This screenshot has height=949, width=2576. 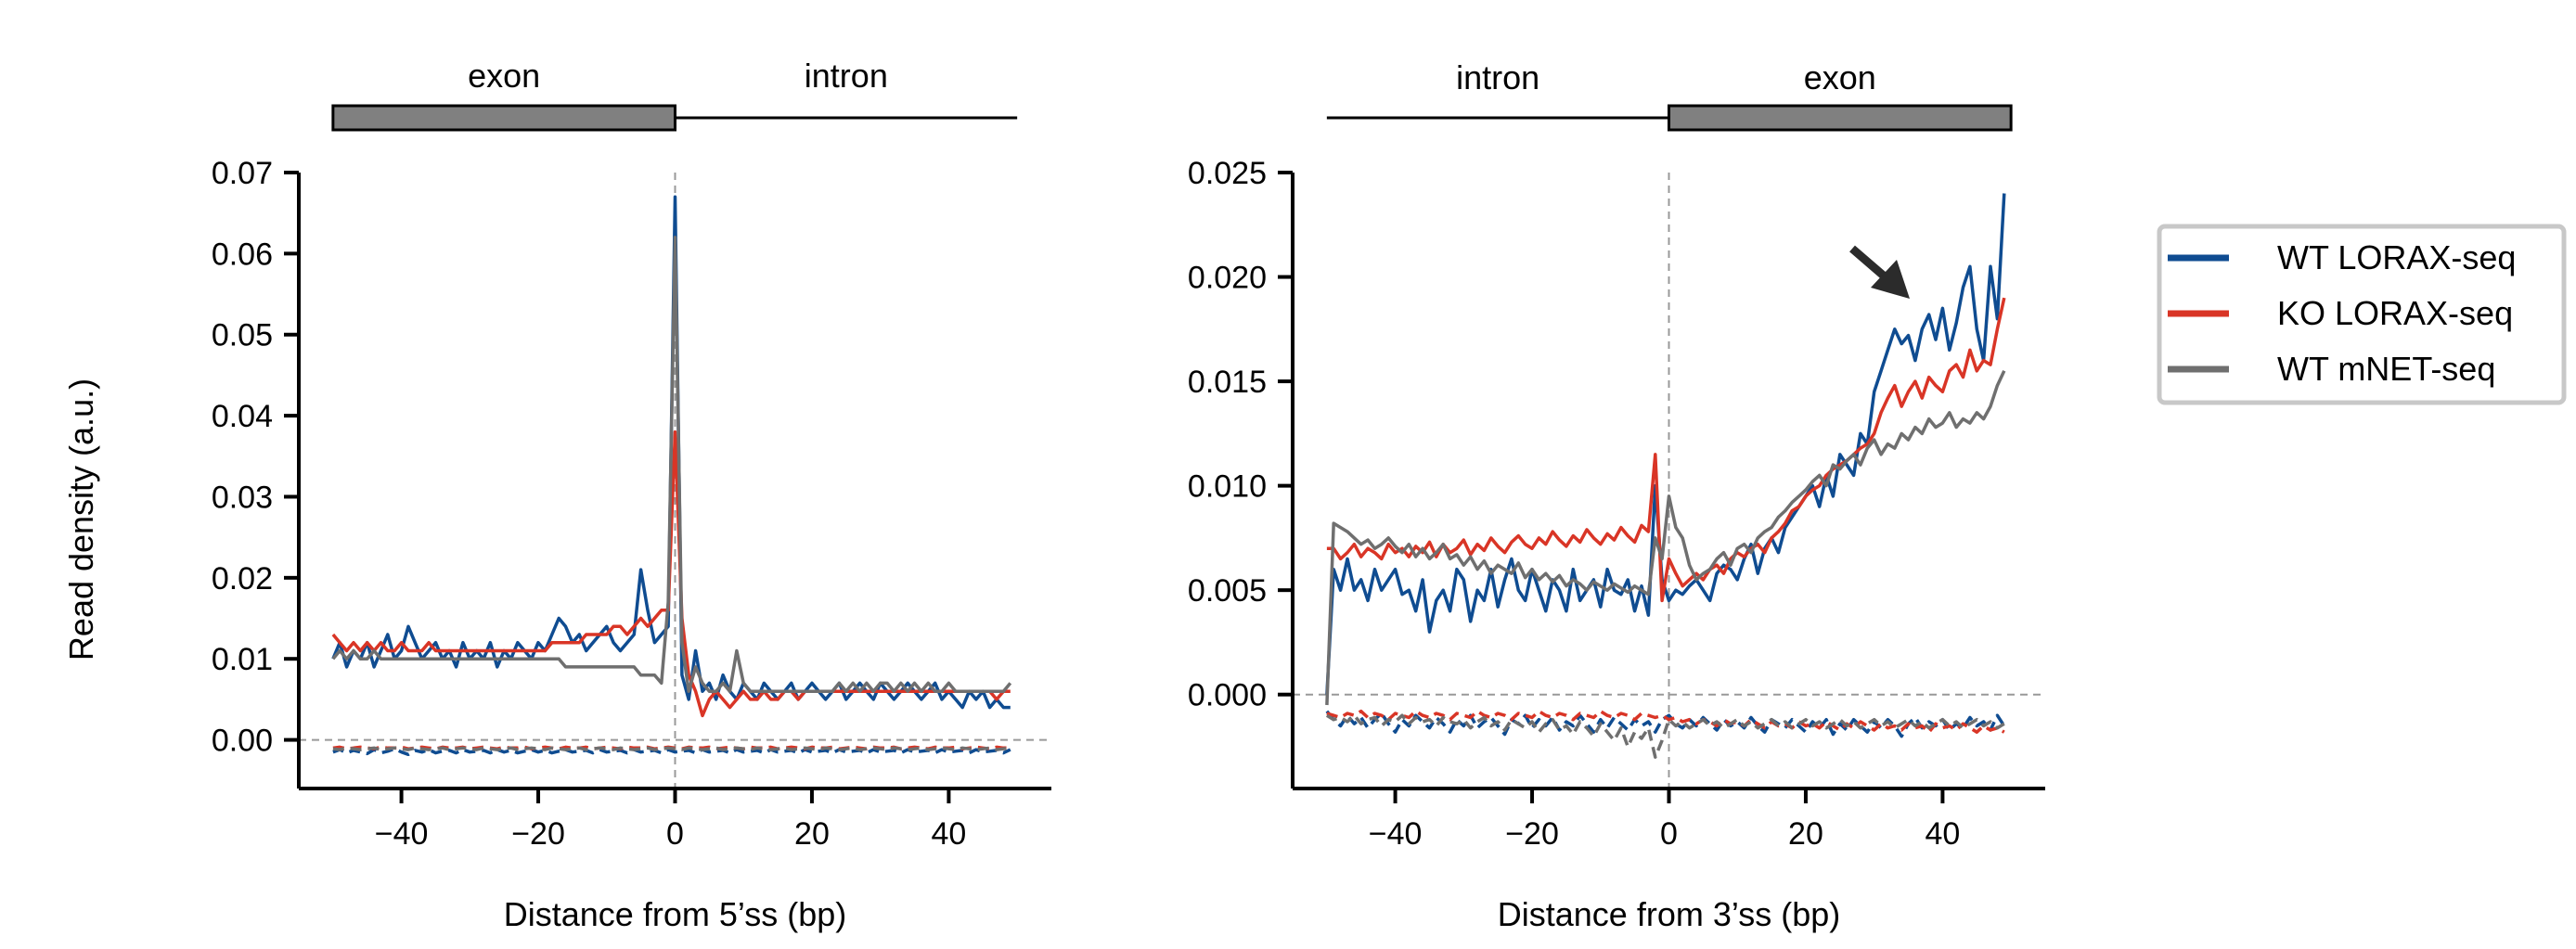 What do you see at coordinates (1880, 272) in the screenshot?
I see `arrow-annotation` at bounding box center [1880, 272].